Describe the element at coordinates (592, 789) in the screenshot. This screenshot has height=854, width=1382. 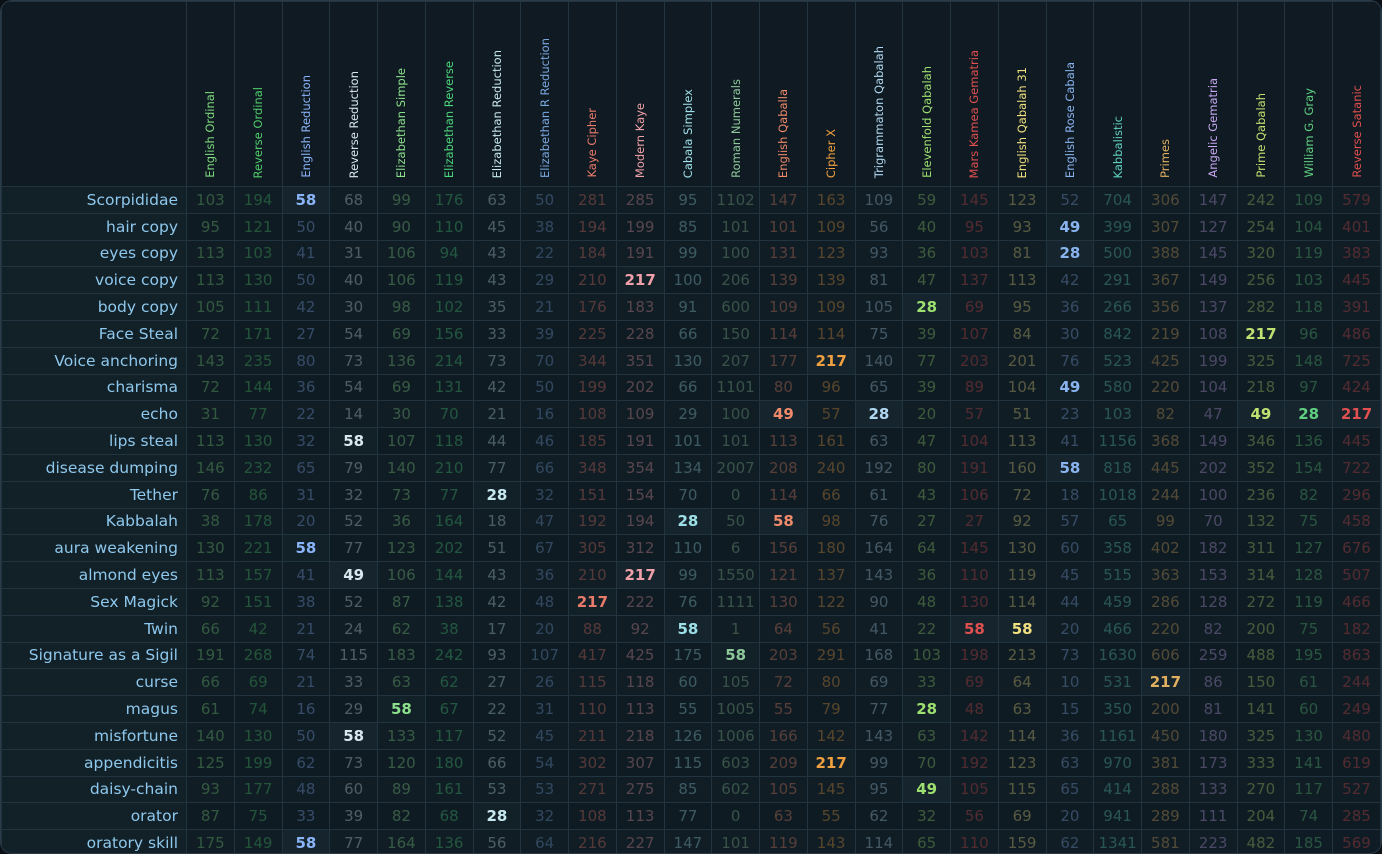
I see `value-cell: 271` at that location.